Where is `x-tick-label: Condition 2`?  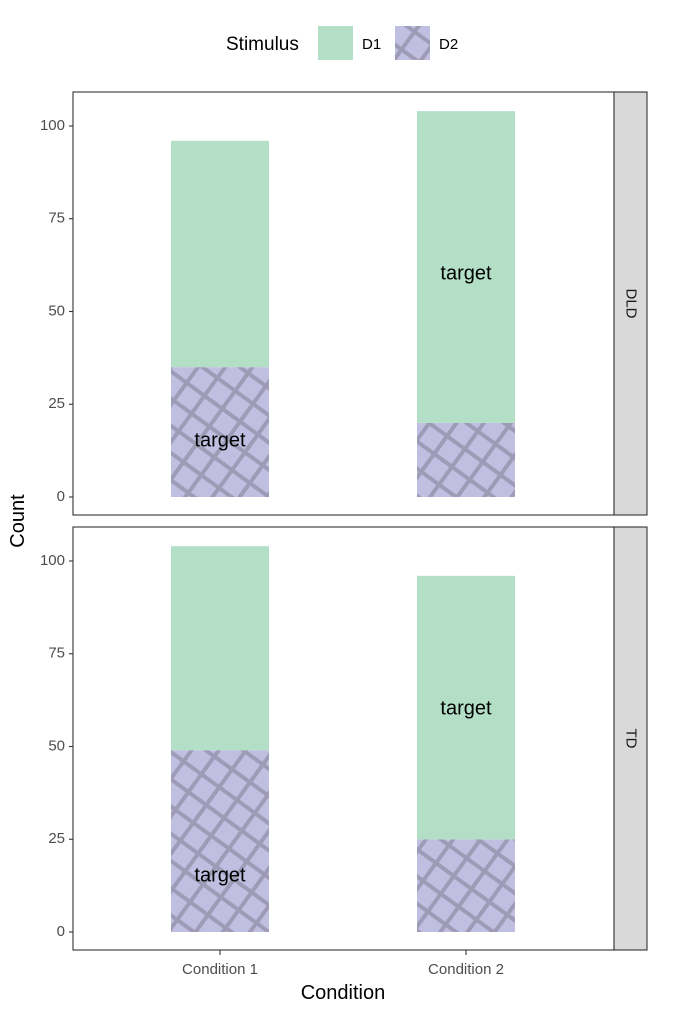
x-tick-label: Condition 2 is located at coordinates (466, 969).